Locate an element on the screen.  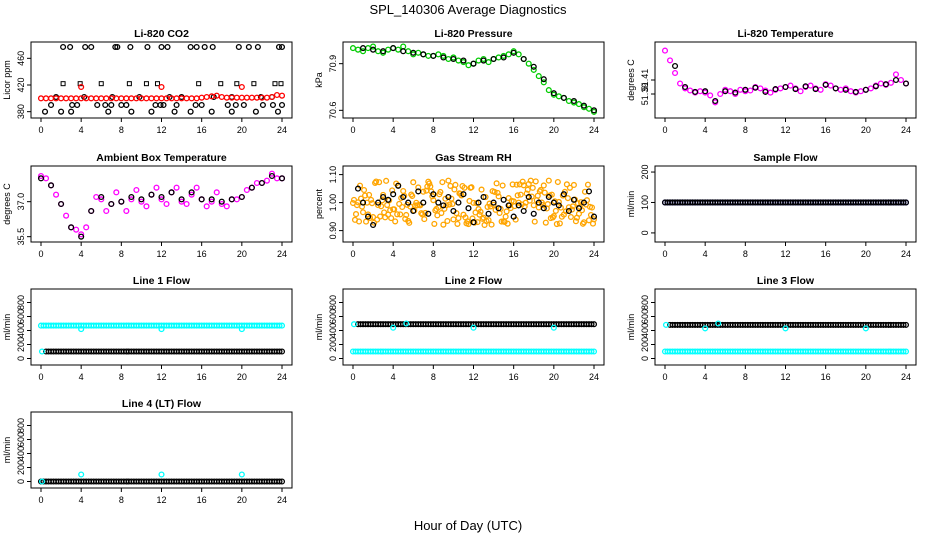
y-axis-label: ml/min is located at coordinates (7, 450).